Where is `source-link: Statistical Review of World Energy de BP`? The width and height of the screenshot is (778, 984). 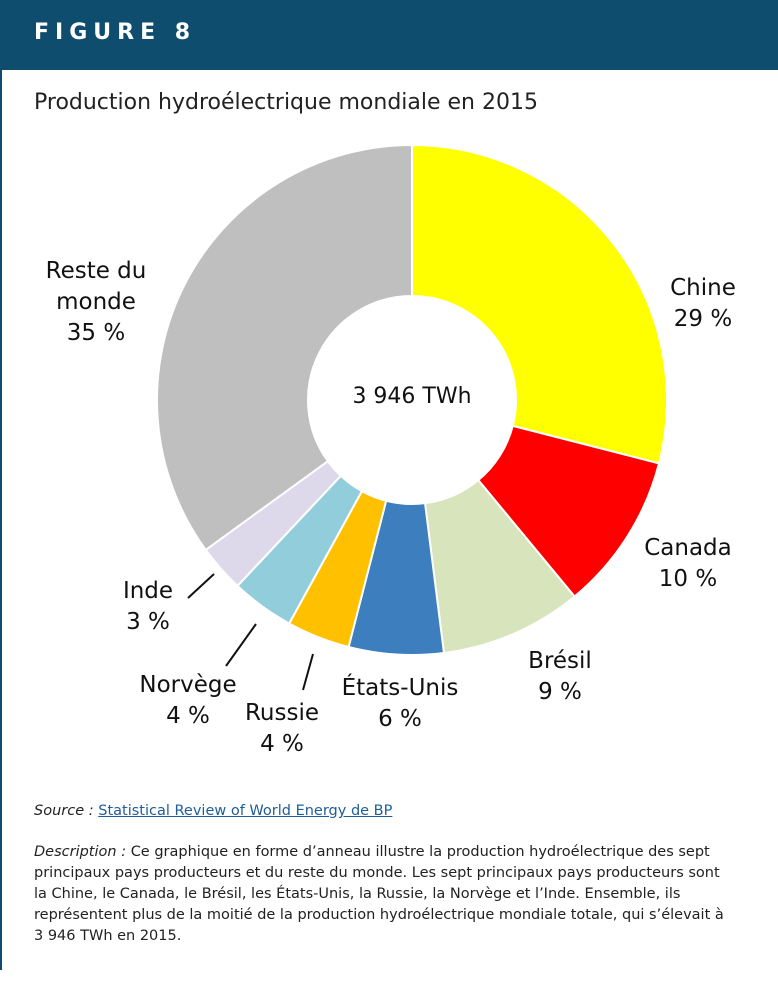 source-link: Statistical Review of World Energy de BP is located at coordinates (245, 811).